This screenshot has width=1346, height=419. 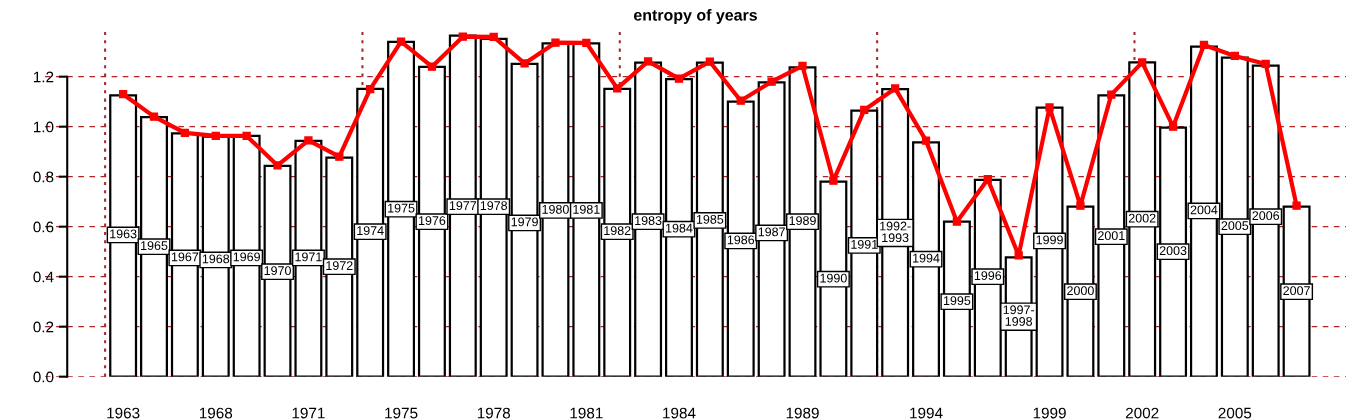 I want to click on annotation: 1990, so click(x=833, y=278).